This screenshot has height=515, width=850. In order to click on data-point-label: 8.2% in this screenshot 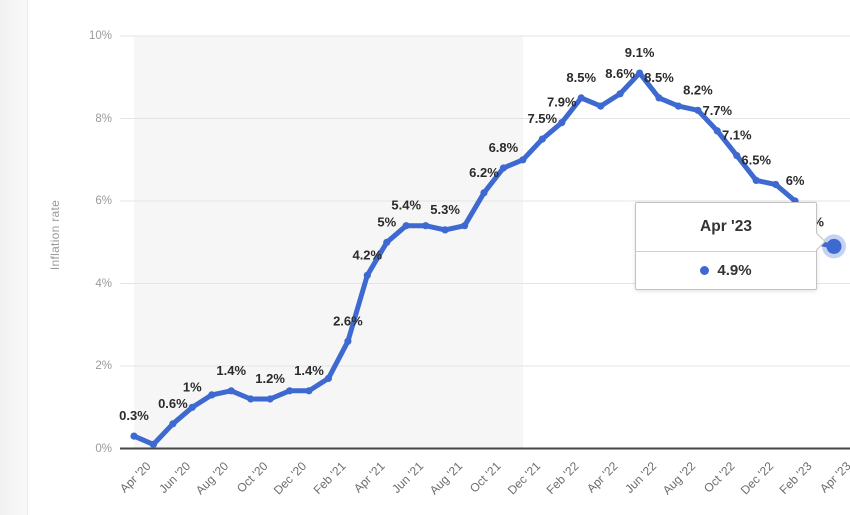, I will do `click(698, 89)`.